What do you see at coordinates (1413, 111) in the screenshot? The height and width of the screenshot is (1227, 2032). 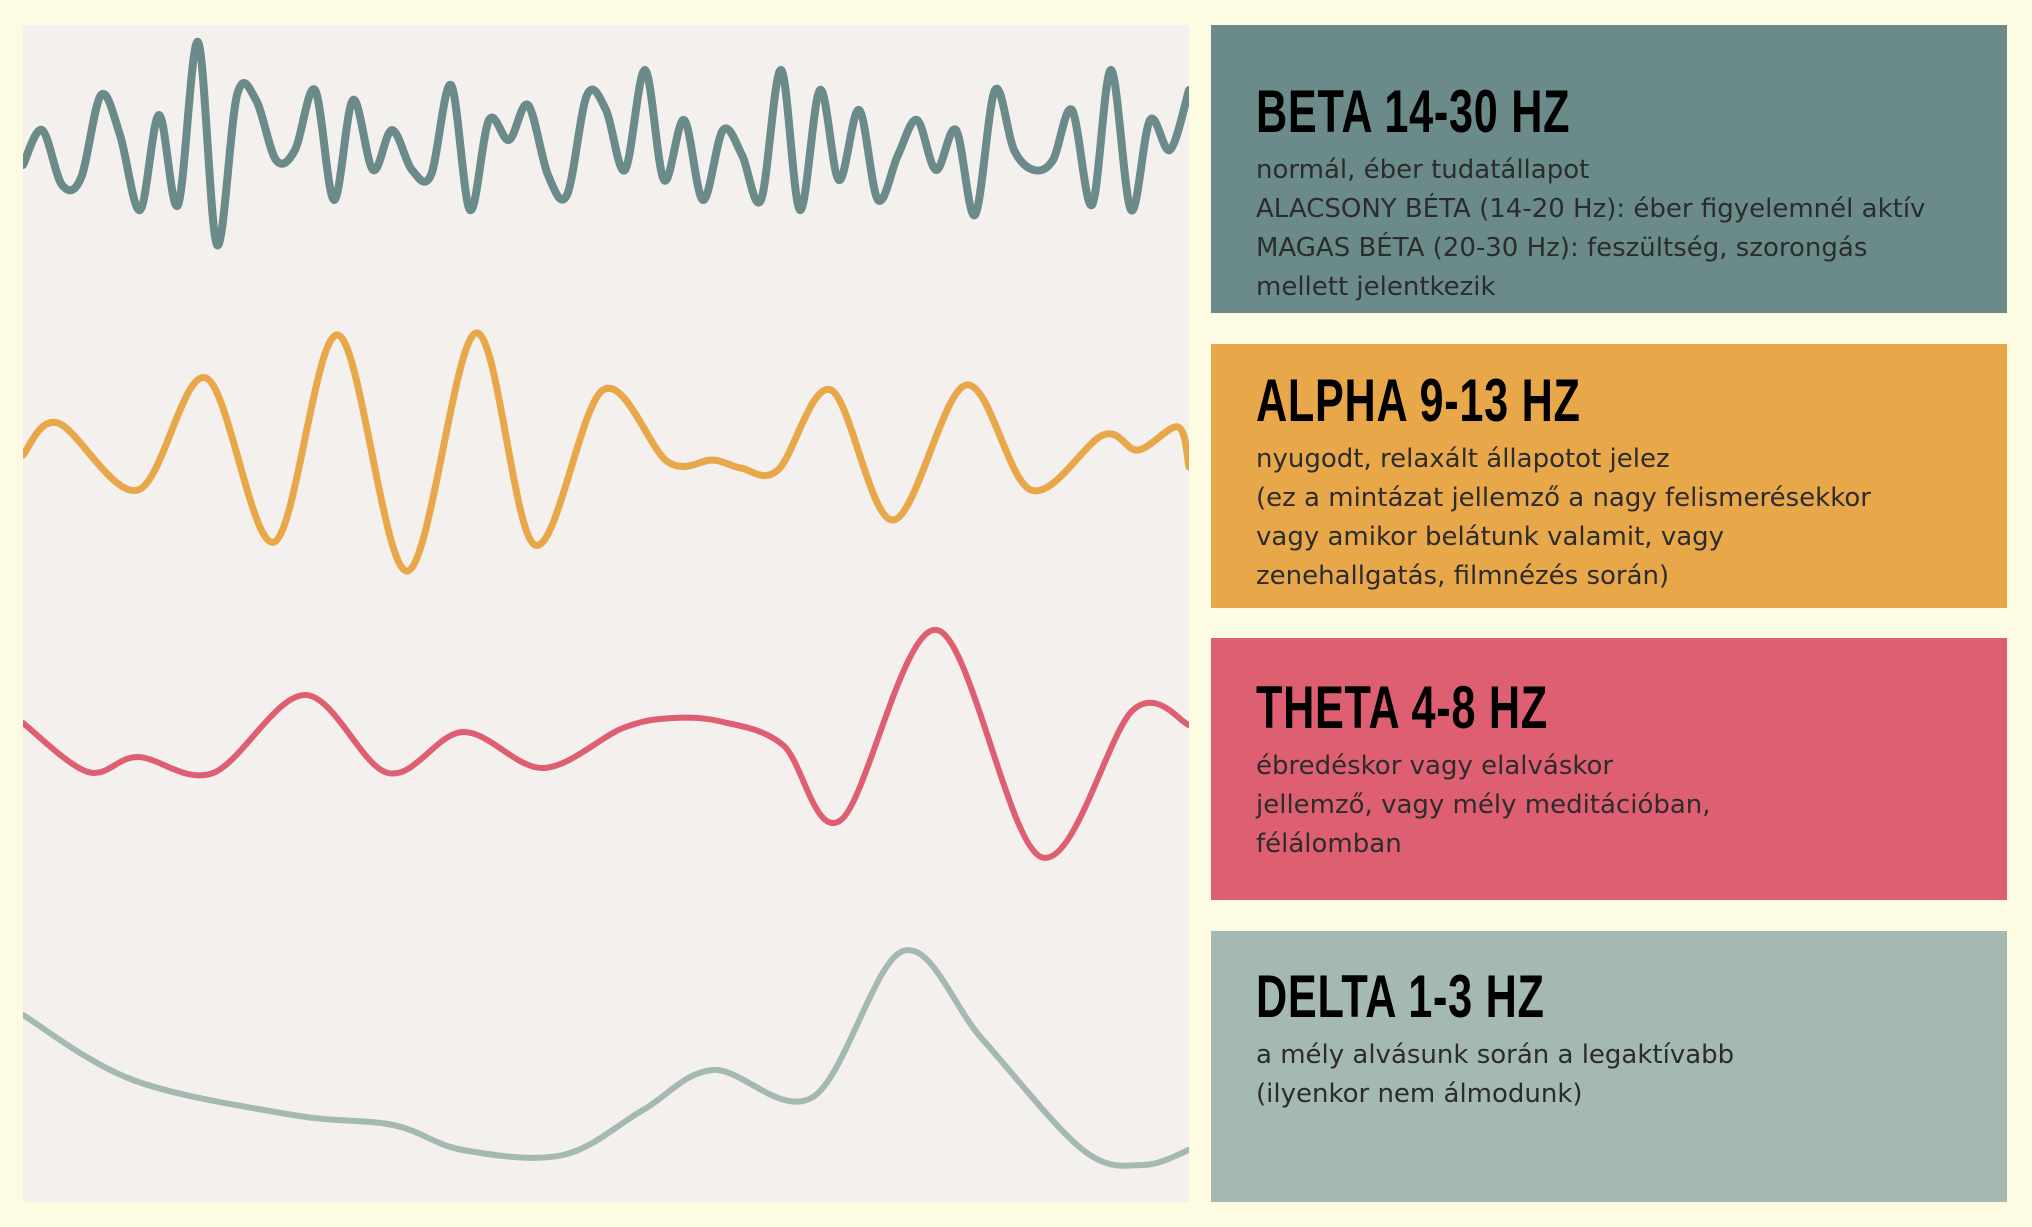 I see `beta-title: BETA 14-30 HZ` at bounding box center [1413, 111].